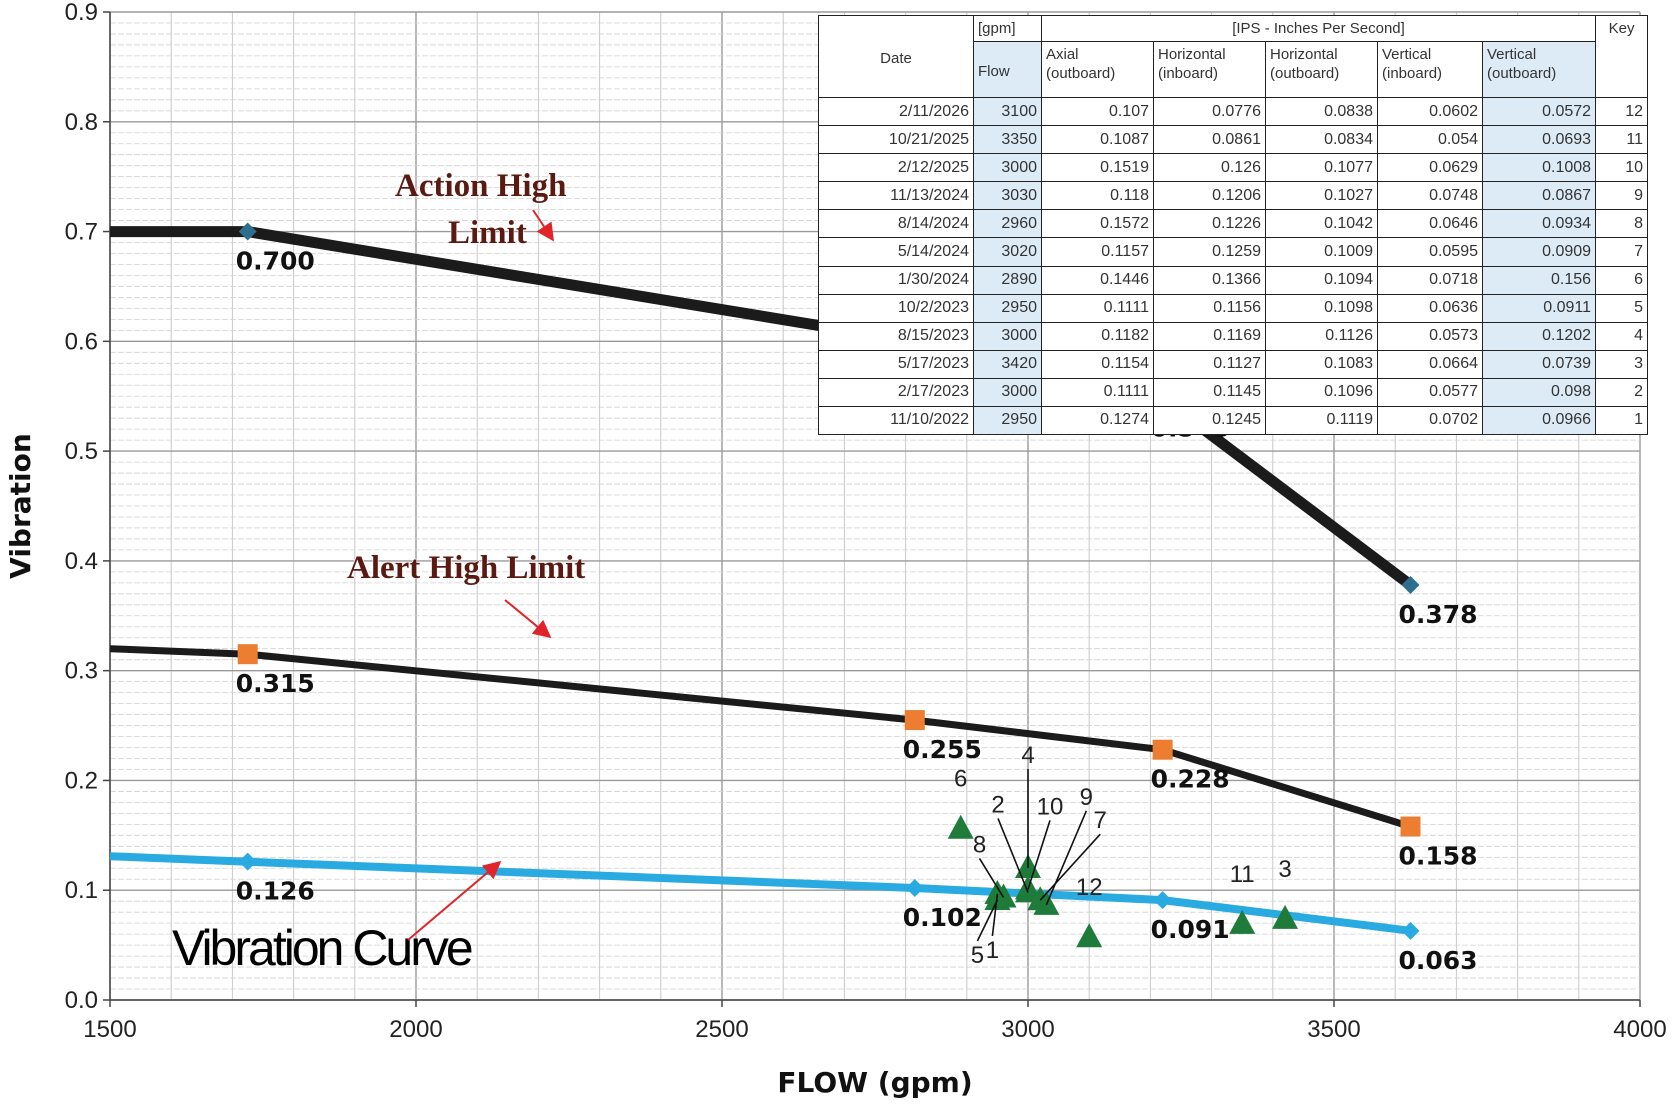 This screenshot has width=1676, height=1105. I want to click on table-cell: 2960, so click(1007, 224).